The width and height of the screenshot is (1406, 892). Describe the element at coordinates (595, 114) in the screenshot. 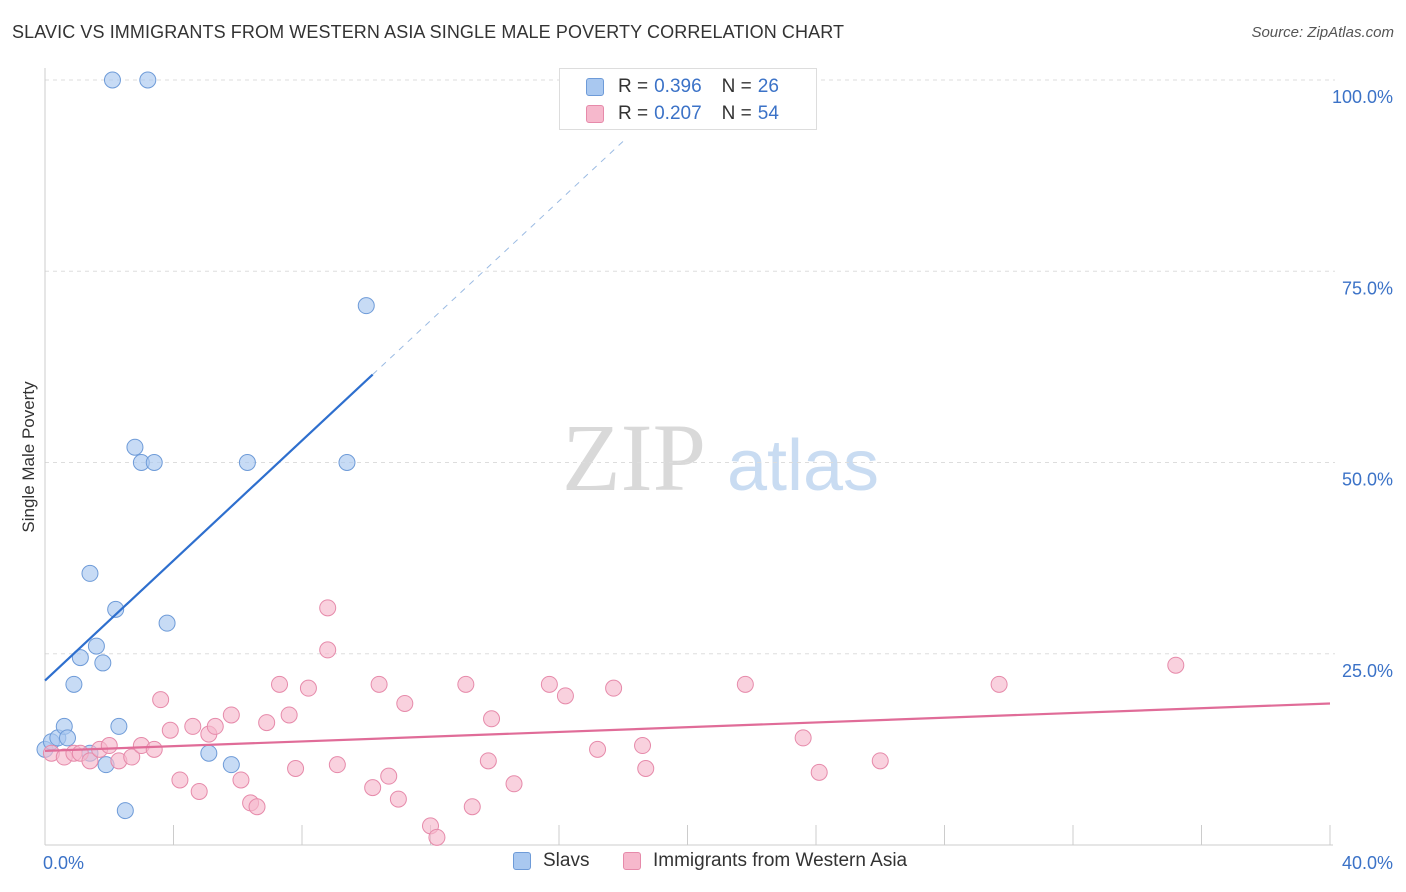

I see `immigrants-swatch` at that location.